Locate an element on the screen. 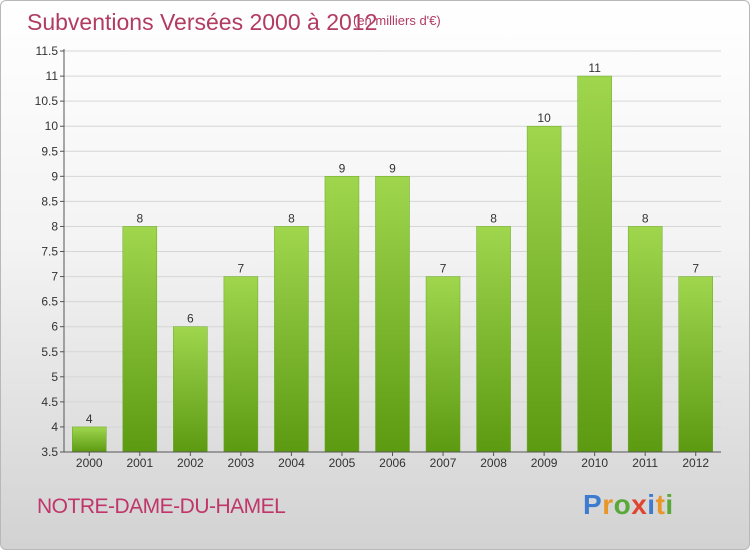 The image size is (750, 550). bar-2012 is located at coordinates (695, 364).